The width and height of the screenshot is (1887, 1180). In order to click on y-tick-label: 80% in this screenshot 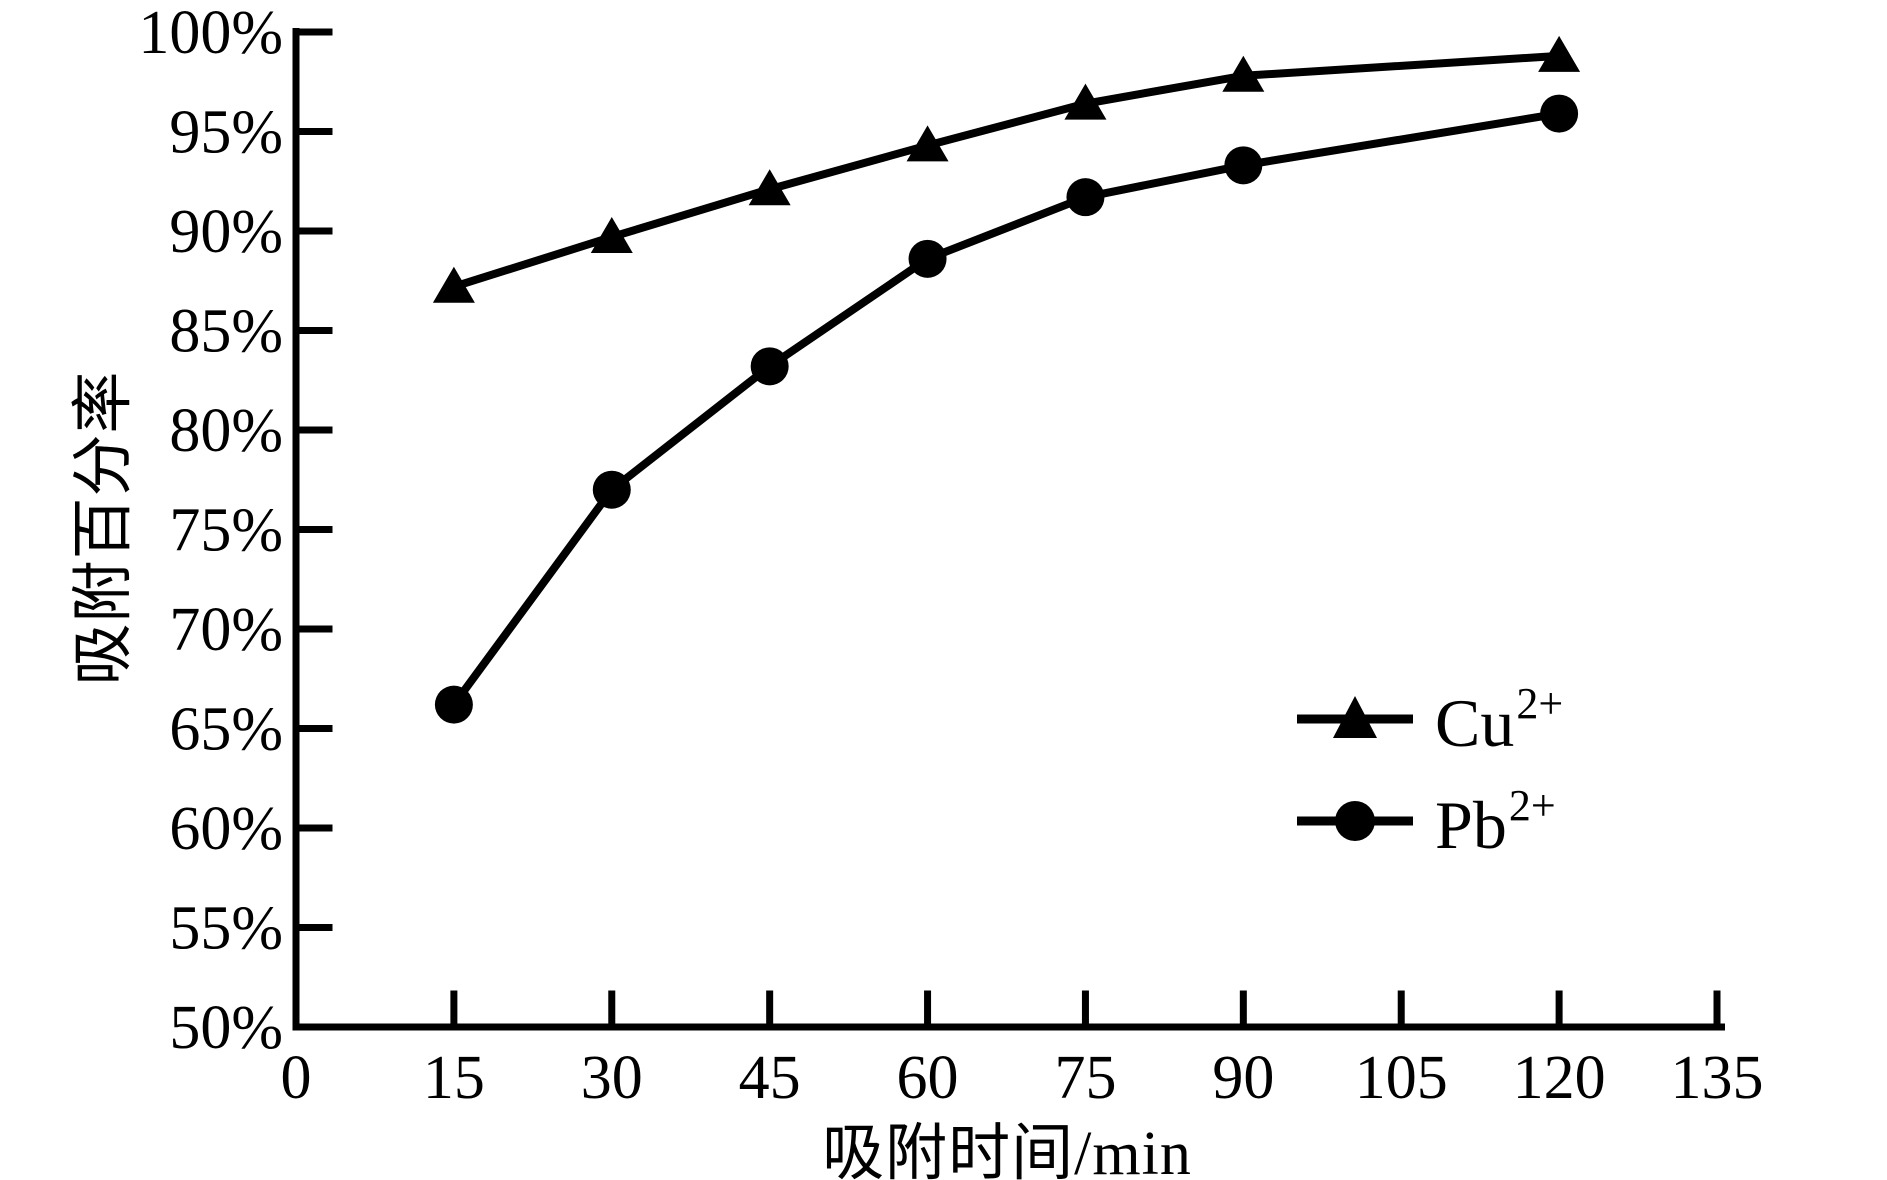, I will do `click(226, 431)`.